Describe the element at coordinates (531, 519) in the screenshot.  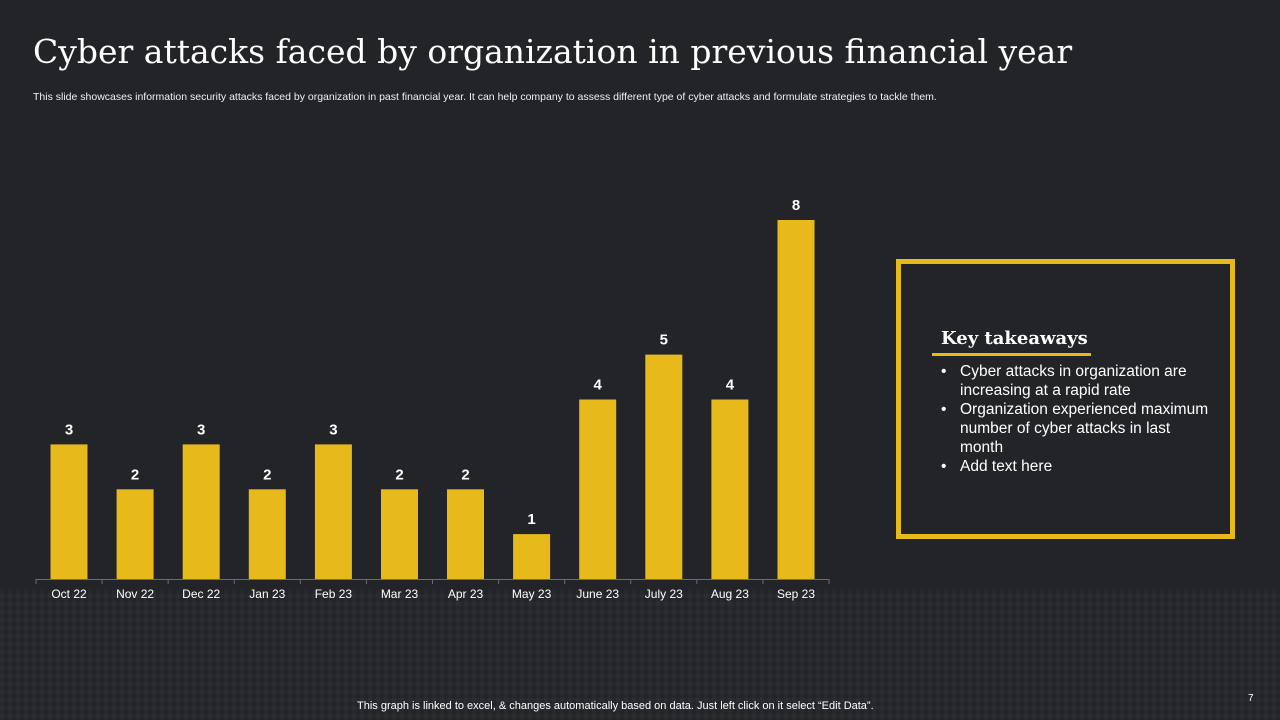
I see `data-label: 1` at that location.